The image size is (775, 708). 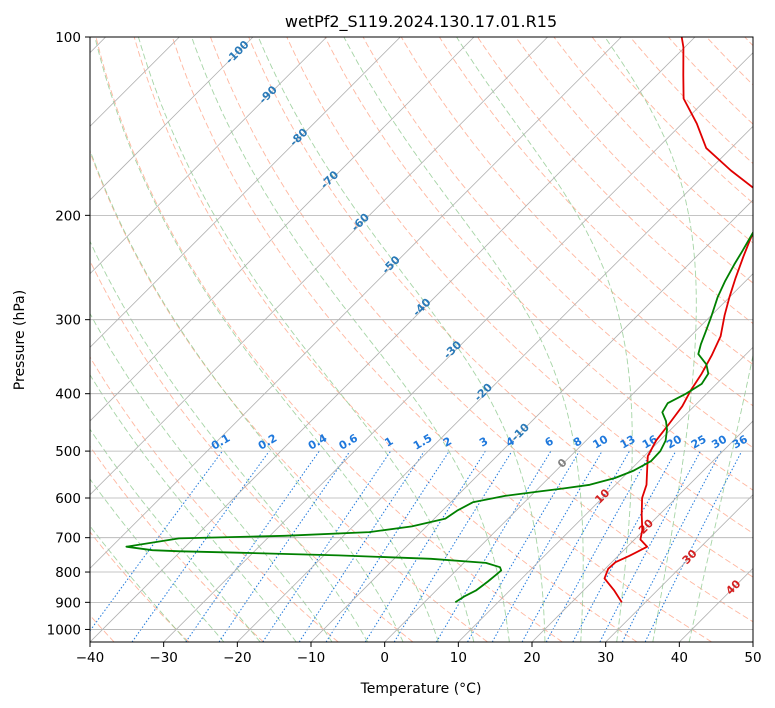 I want to click on x-tick-label: 30, so click(x=605, y=658).